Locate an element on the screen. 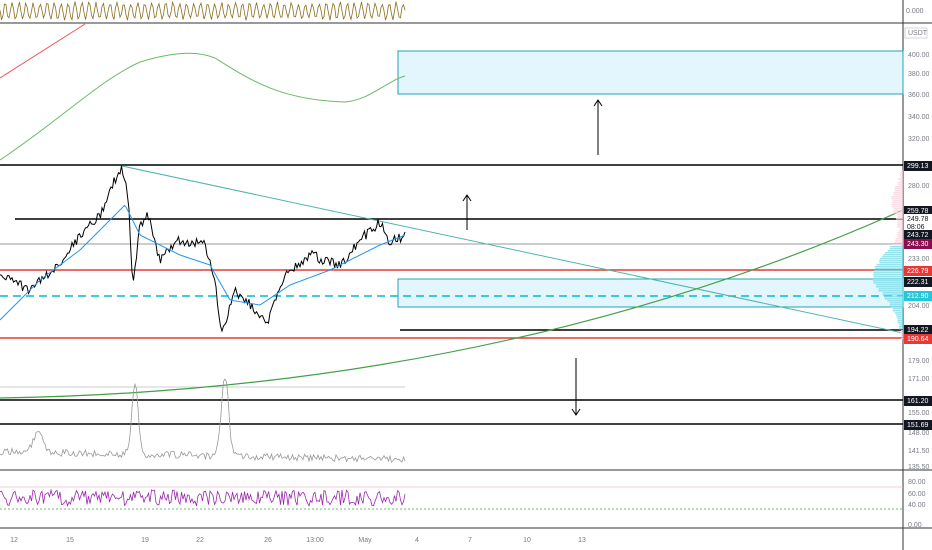 Image resolution: width=932 pixels, height=550 pixels. rsi-label: 60.00 is located at coordinates (917, 494).